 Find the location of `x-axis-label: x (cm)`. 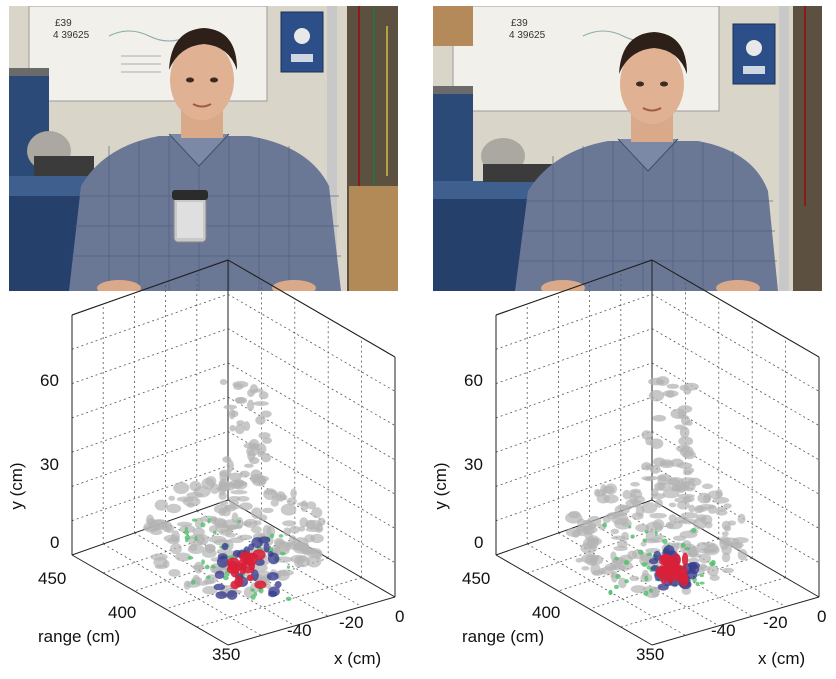

x-axis-label: x (cm) is located at coordinates (781, 658).